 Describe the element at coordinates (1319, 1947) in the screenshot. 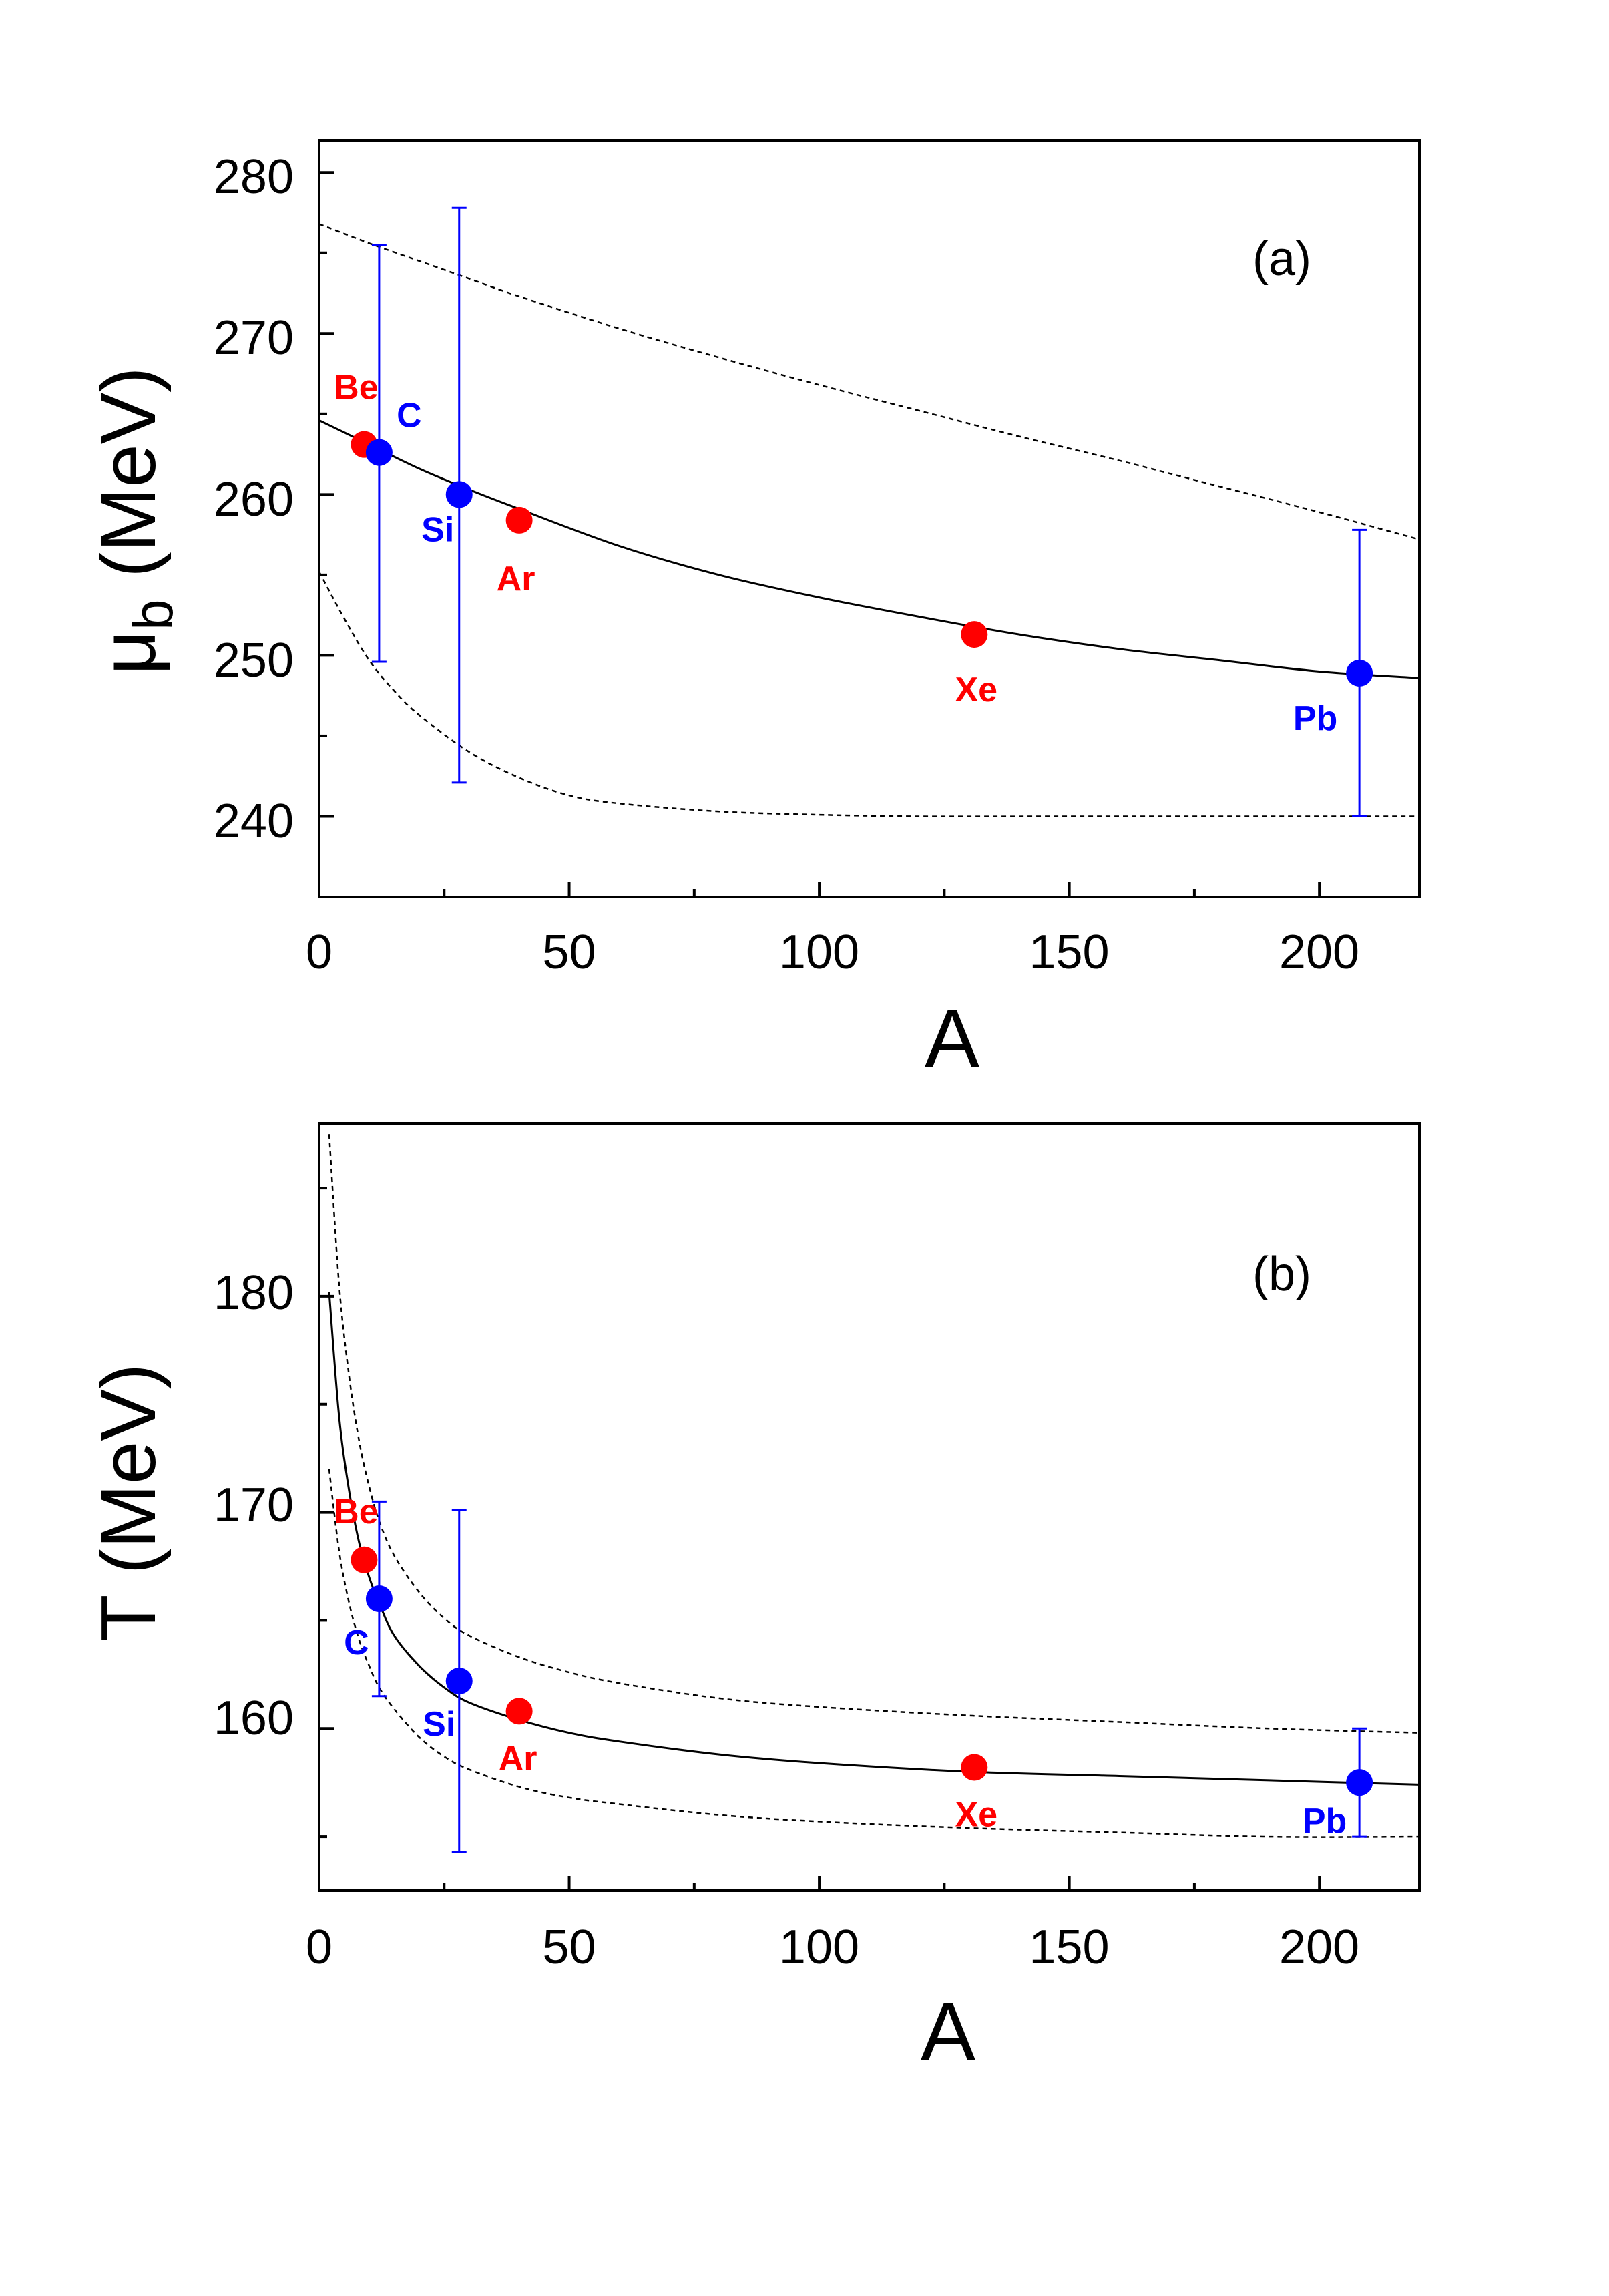

I see `panel-b-xtick-label: 200` at that location.